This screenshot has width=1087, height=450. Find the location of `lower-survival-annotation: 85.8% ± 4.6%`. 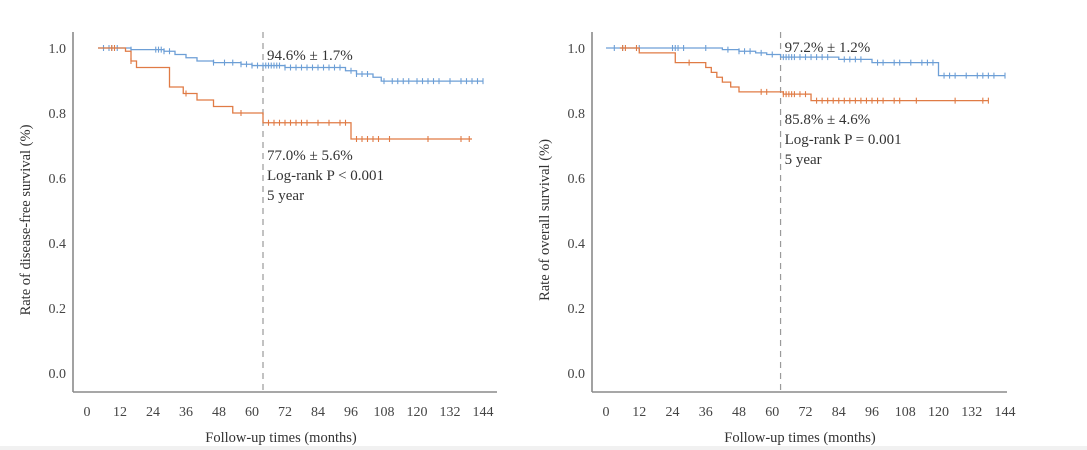

lower-survival-annotation: 85.8% ± 4.6% is located at coordinates (828, 120).